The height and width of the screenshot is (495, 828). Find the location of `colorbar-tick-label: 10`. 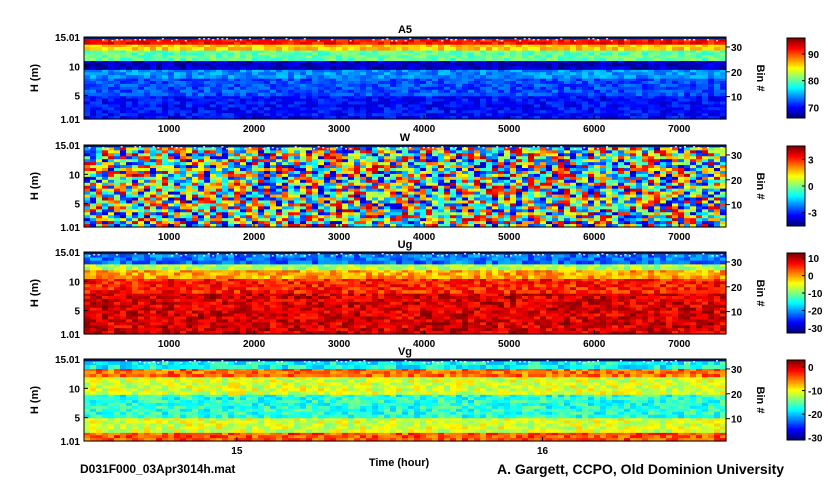

colorbar-tick-label: 10 is located at coordinates (814, 259).